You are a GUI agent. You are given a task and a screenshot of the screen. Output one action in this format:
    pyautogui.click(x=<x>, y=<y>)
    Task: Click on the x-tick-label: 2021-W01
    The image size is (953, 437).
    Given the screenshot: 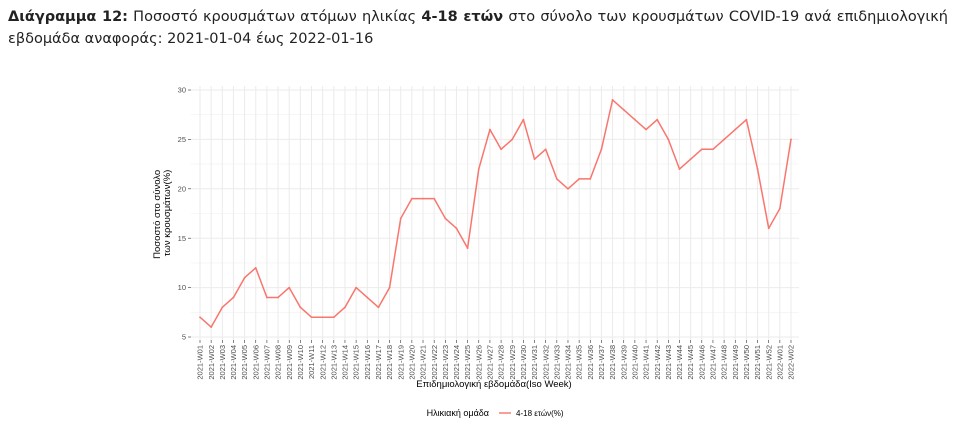 What is the action you would take?
    pyautogui.click(x=200, y=362)
    